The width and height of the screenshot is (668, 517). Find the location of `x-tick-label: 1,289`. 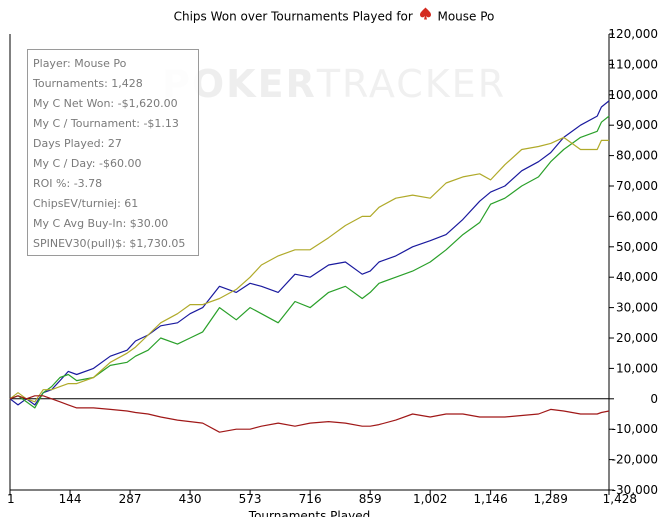

x-tick-label: 1,289 is located at coordinates (550, 499).